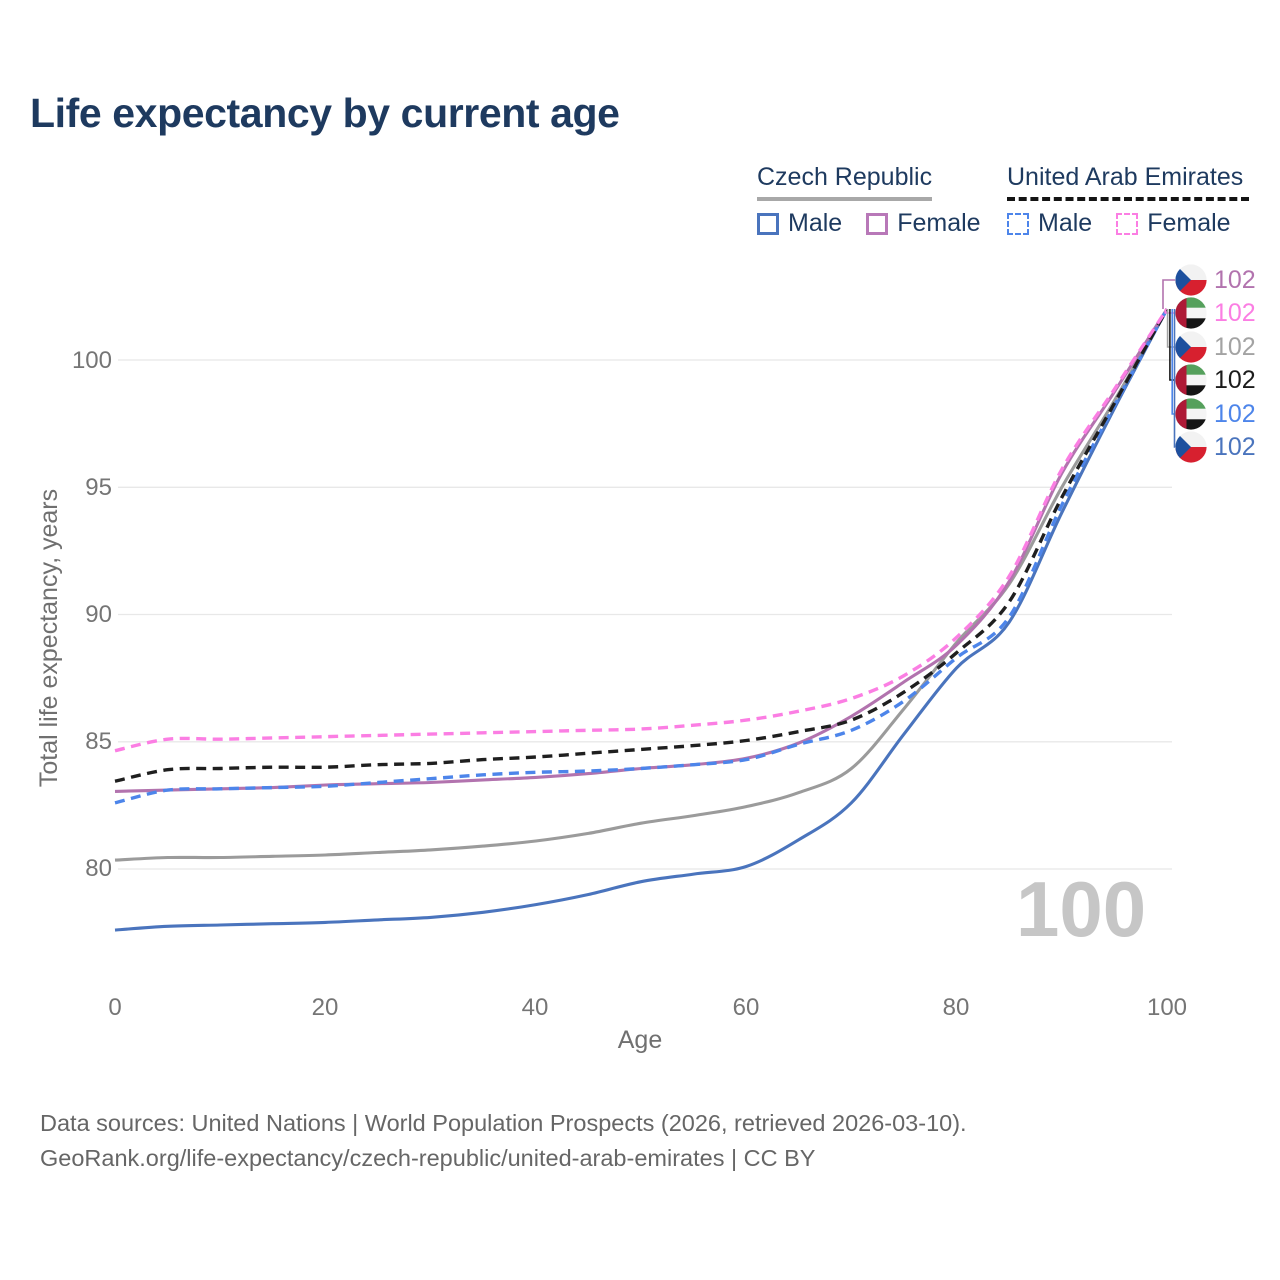 The height and width of the screenshot is (1280, 1280). I want to click on page-title: Life expectancy by current age, so click(325, 113).